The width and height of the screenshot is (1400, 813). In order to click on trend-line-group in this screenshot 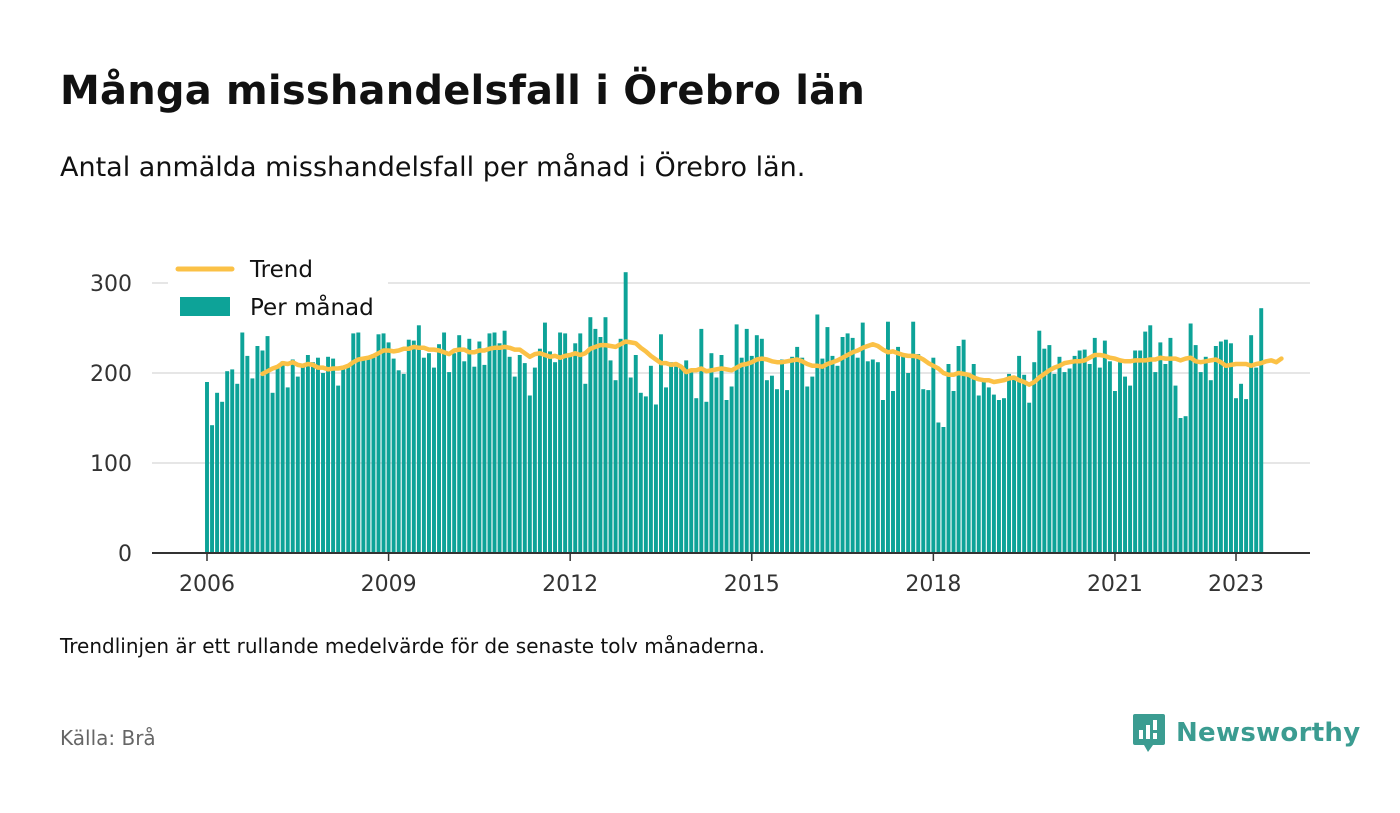, I will do `click(772, 363)`.